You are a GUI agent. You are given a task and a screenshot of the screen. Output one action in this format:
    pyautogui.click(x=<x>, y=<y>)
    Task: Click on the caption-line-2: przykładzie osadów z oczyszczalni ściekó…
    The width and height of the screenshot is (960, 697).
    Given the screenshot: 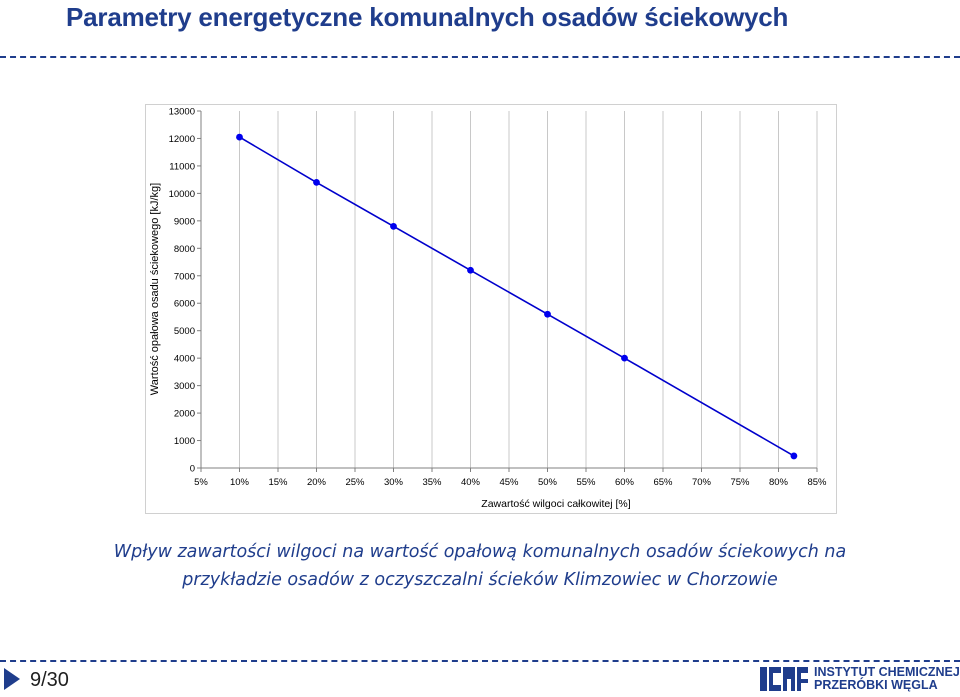 What is the action you would take?
    pyautogui.click(x=480, y=580)
    